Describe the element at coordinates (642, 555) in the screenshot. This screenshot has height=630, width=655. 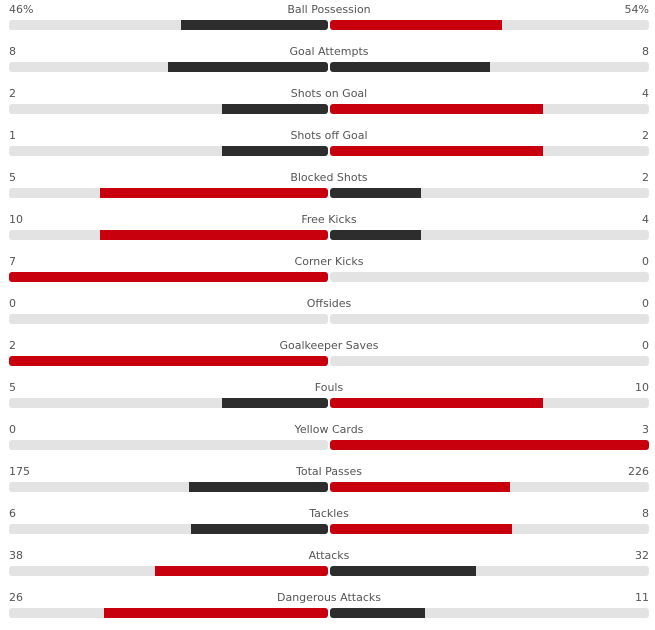
I see `away-value: 32` at that location.